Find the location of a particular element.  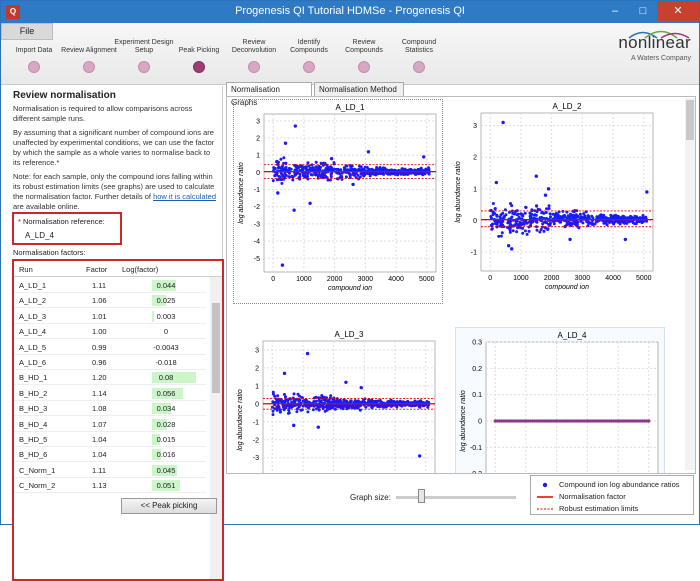

tab-normalisation-graphs: Normalisation Graphs is located at coordinates (269, 94).